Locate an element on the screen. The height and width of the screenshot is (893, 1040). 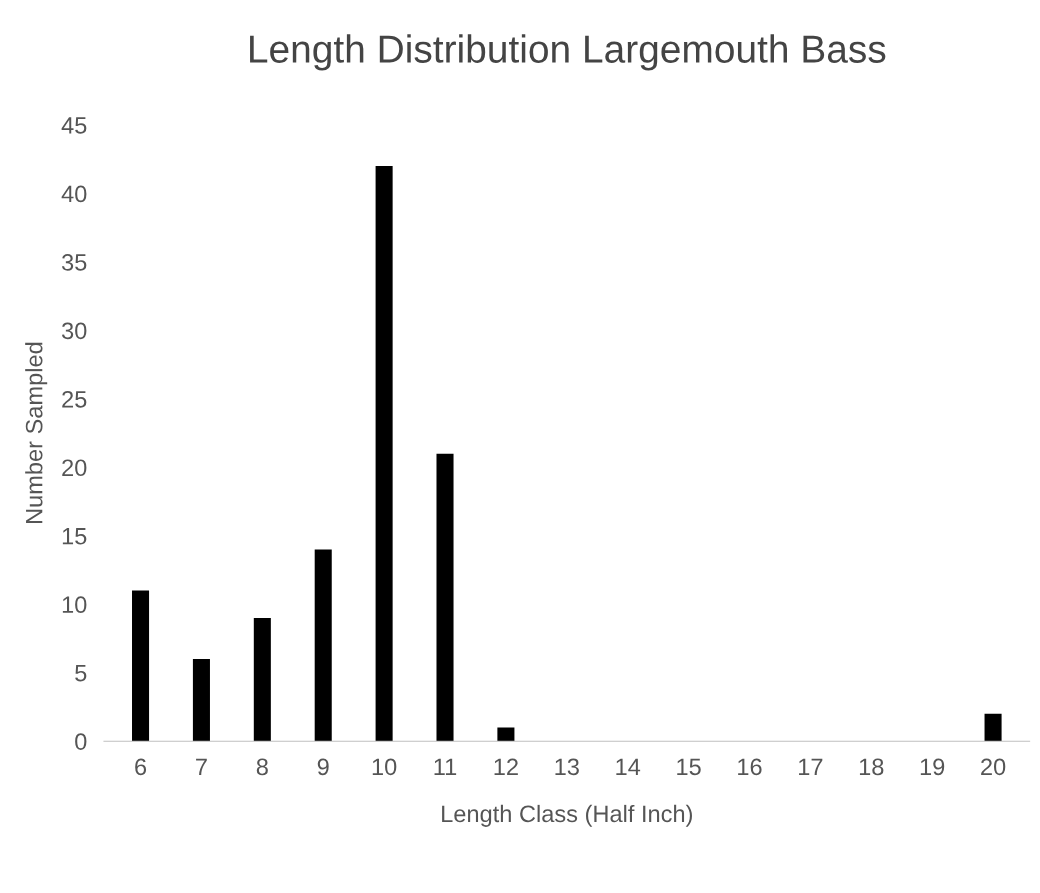
x-tick-label: 16 is located at coordinates (750, 767).